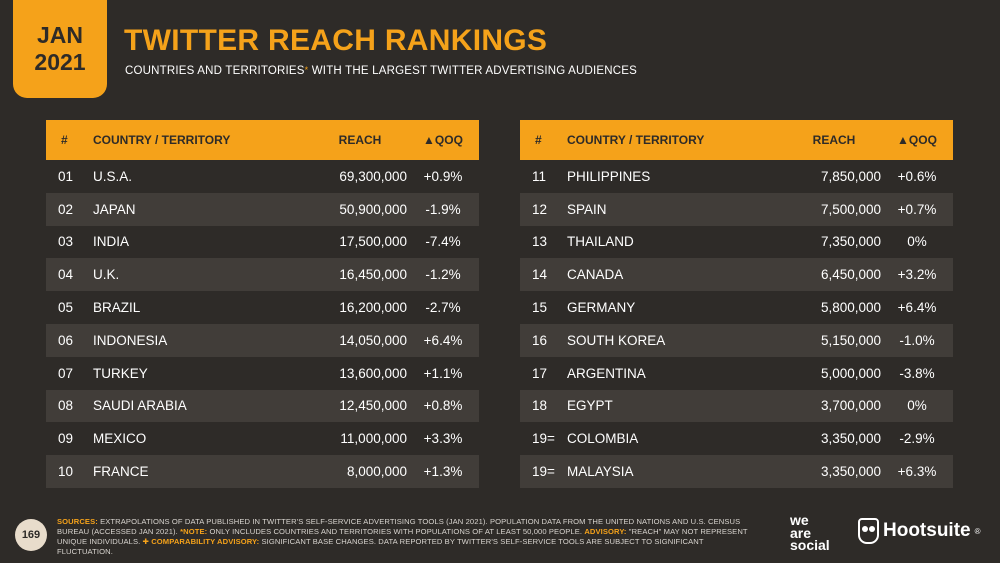 Image resolution: width=1000 pixels, height=563 pixels. Describe the element at coordinates (443, 340) in the screenshot. I see `qoq-cell: +6.4%` at that location.